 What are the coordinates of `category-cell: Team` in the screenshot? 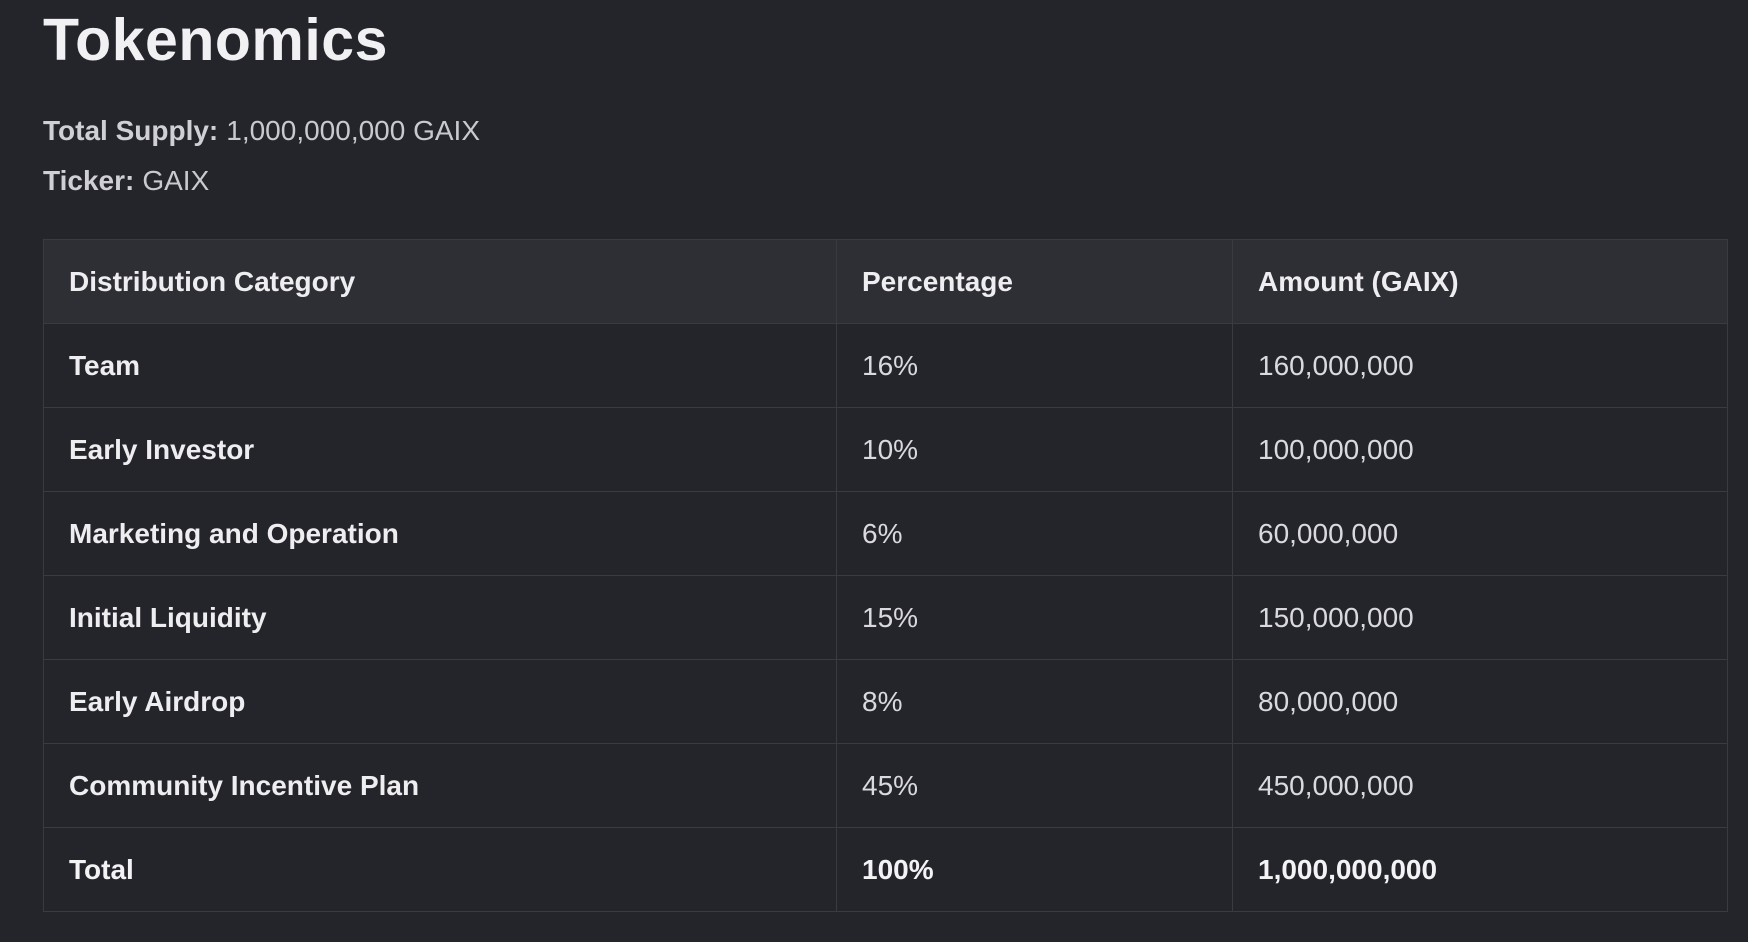 It's located at (440, 365).